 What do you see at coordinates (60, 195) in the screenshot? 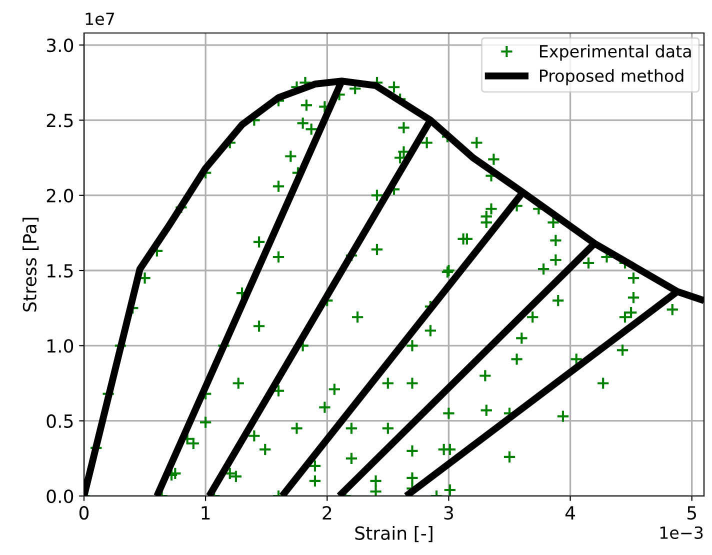
I see `y-tick-label: 2.0` at bounding box center [60, 195].